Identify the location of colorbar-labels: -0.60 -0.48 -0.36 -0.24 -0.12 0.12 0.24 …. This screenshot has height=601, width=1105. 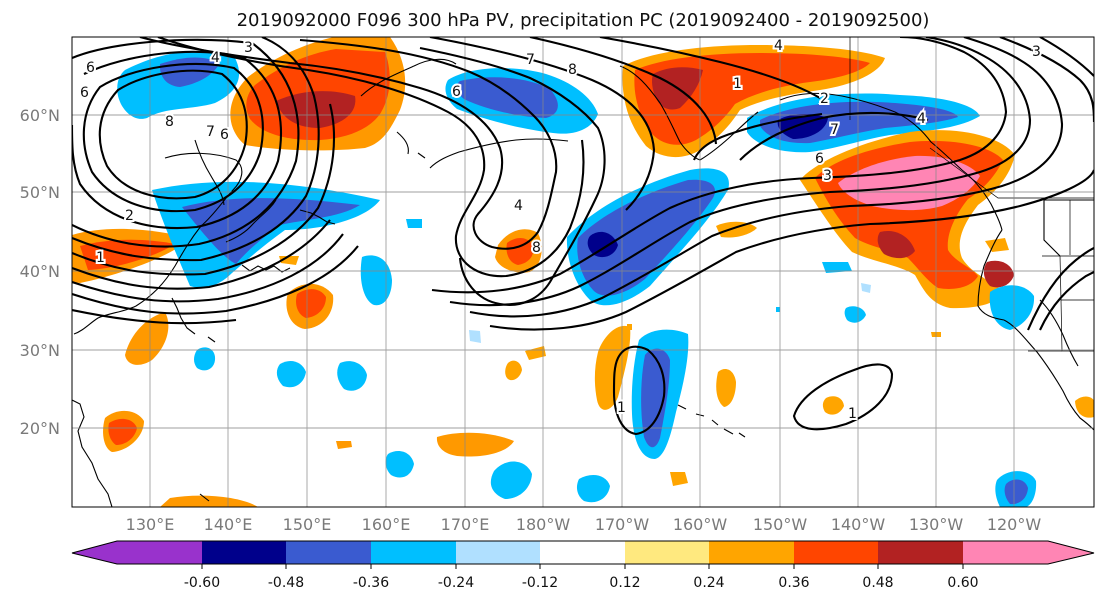
(581, 583).